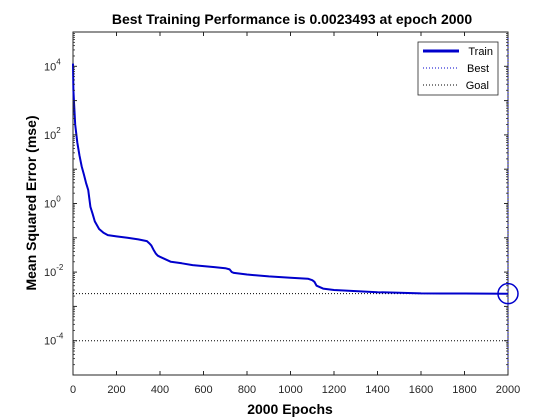 The width and height of the screenshot is (560, 420). I want to click on x-tick-label: 1000, so click(290, 390).